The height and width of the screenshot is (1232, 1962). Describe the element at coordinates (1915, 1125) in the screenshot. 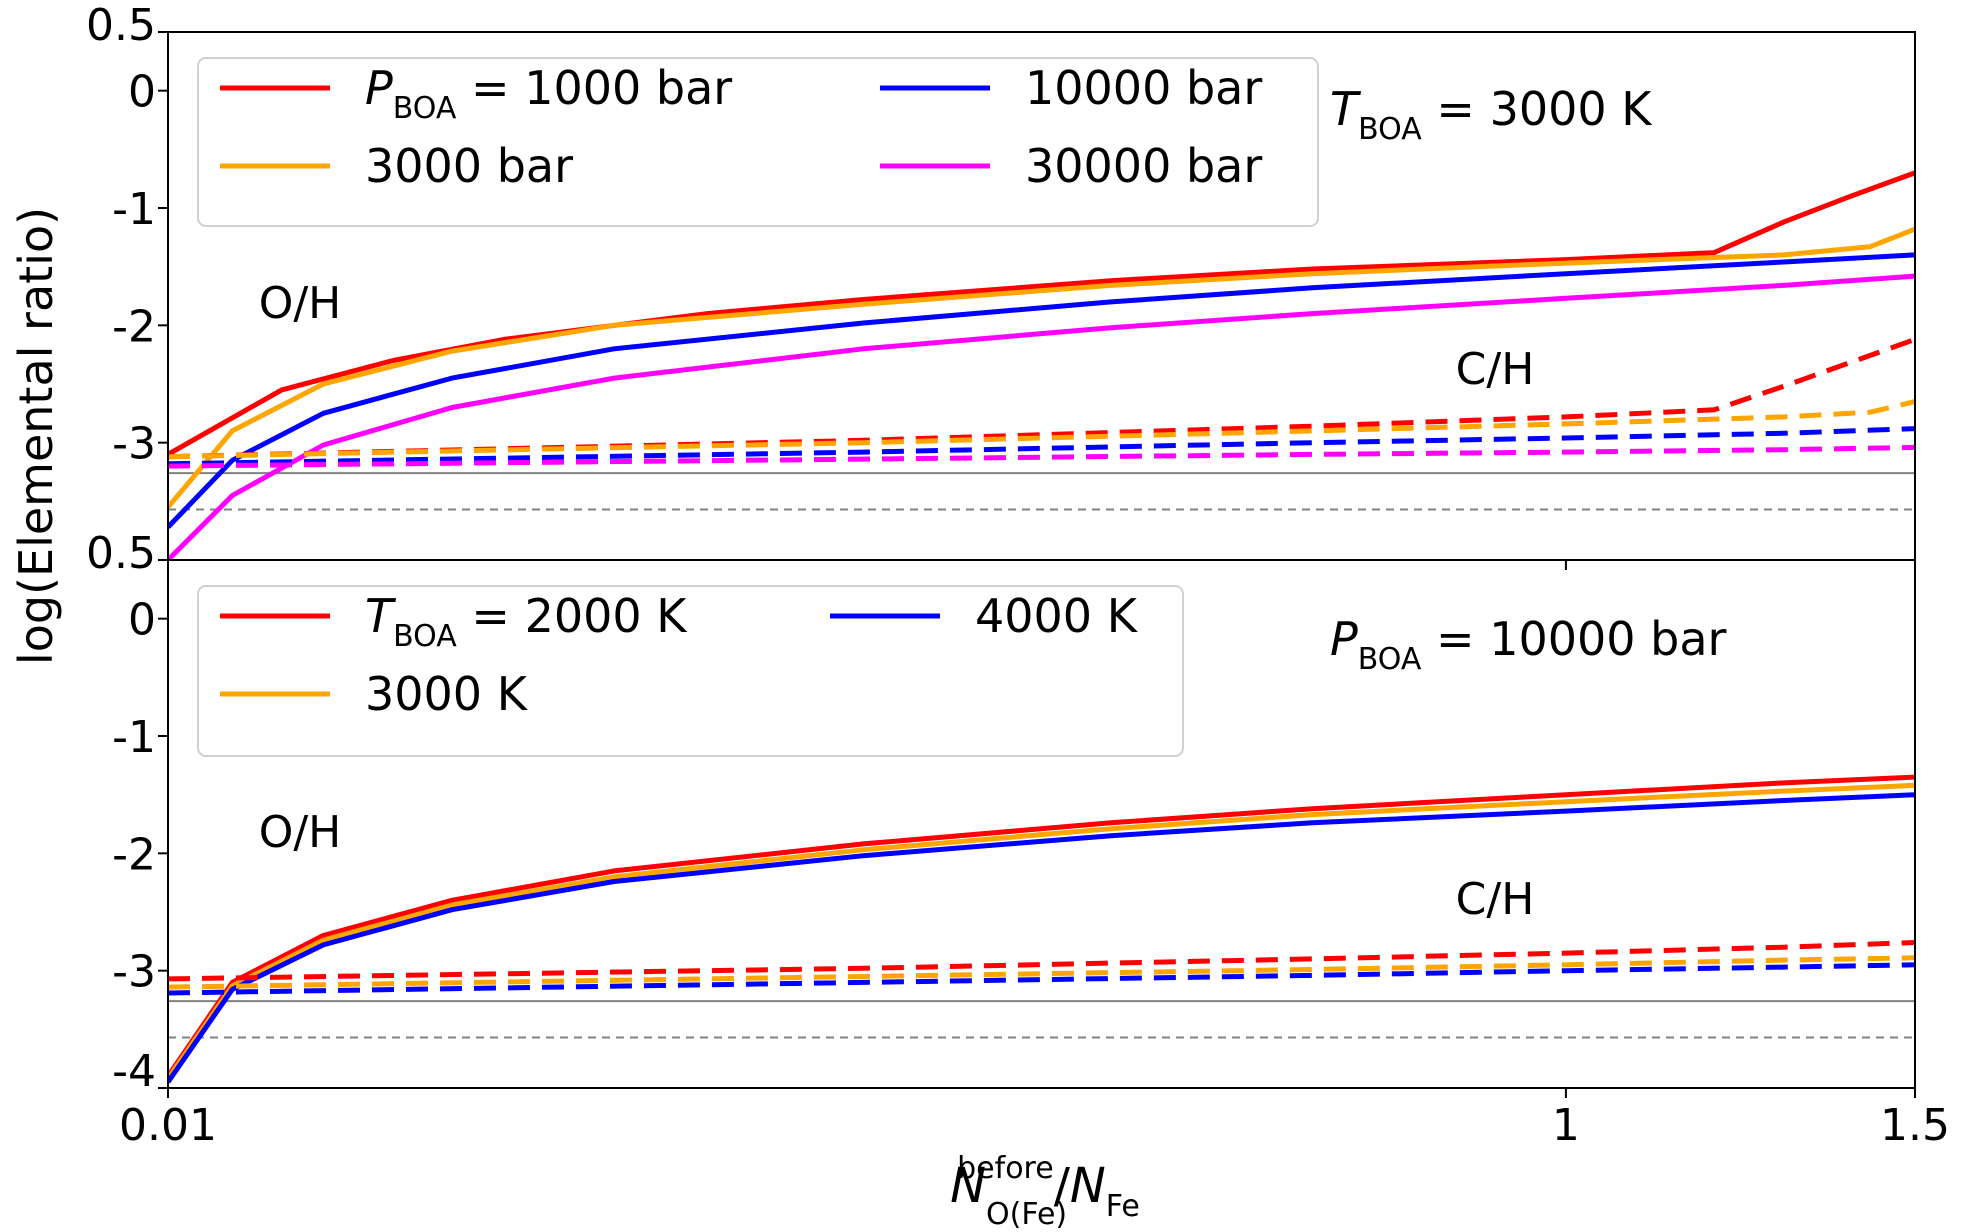

I see `x-tick-label: 1.5` at that location.